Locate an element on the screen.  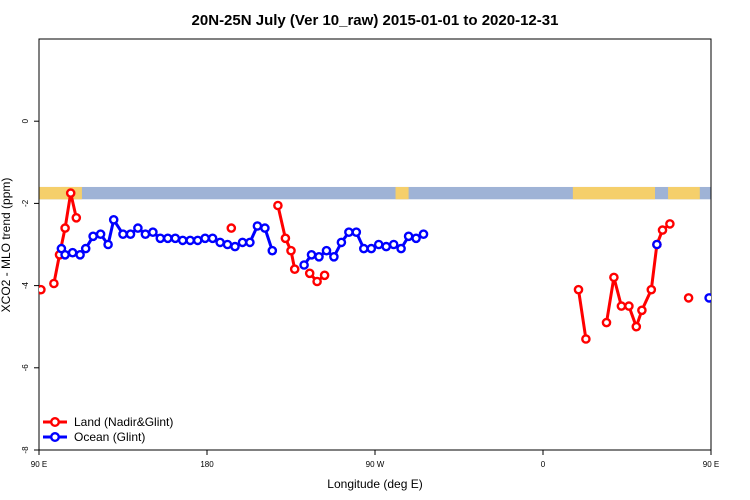
y-axis: 0 -2 -4 -6 -8 is located at coordinates (30, 286).